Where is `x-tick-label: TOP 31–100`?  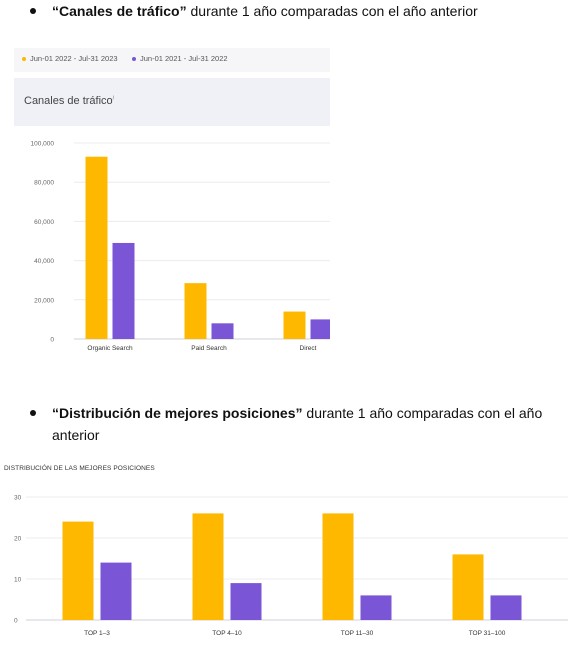 x-tick-label: TOP 31–100 is located at coordinates (487, 633).